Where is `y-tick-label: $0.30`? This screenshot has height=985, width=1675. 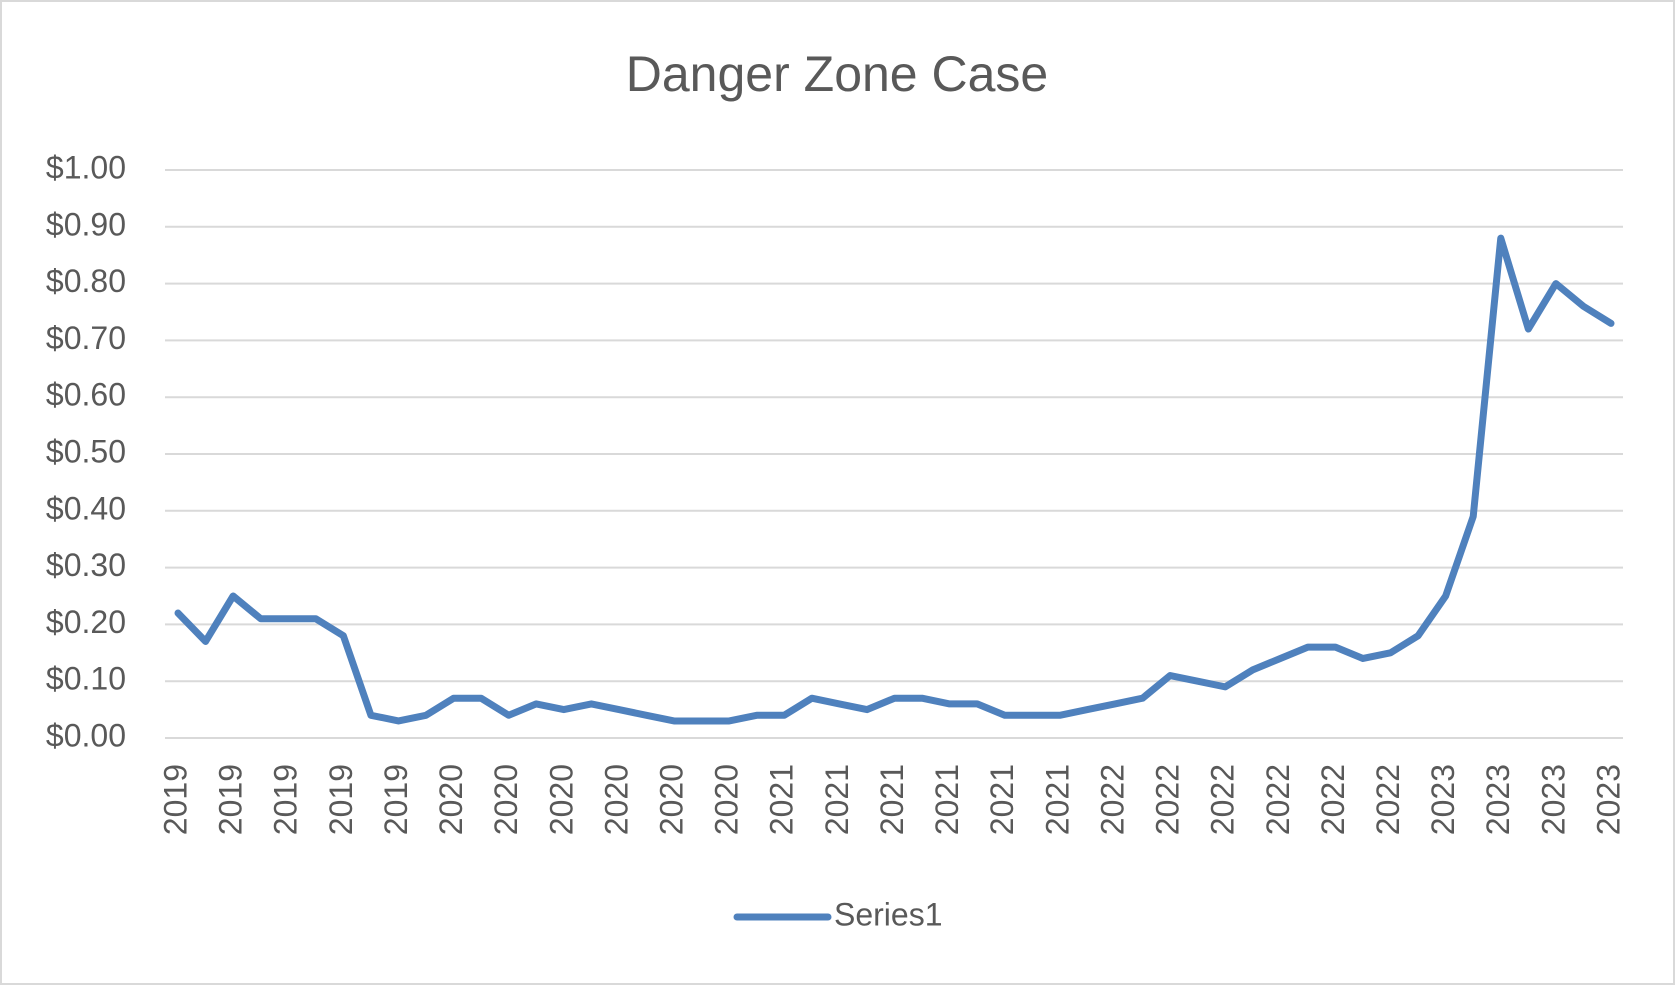
y-tick-label: $0.30 is located at coordinates (86, 565).